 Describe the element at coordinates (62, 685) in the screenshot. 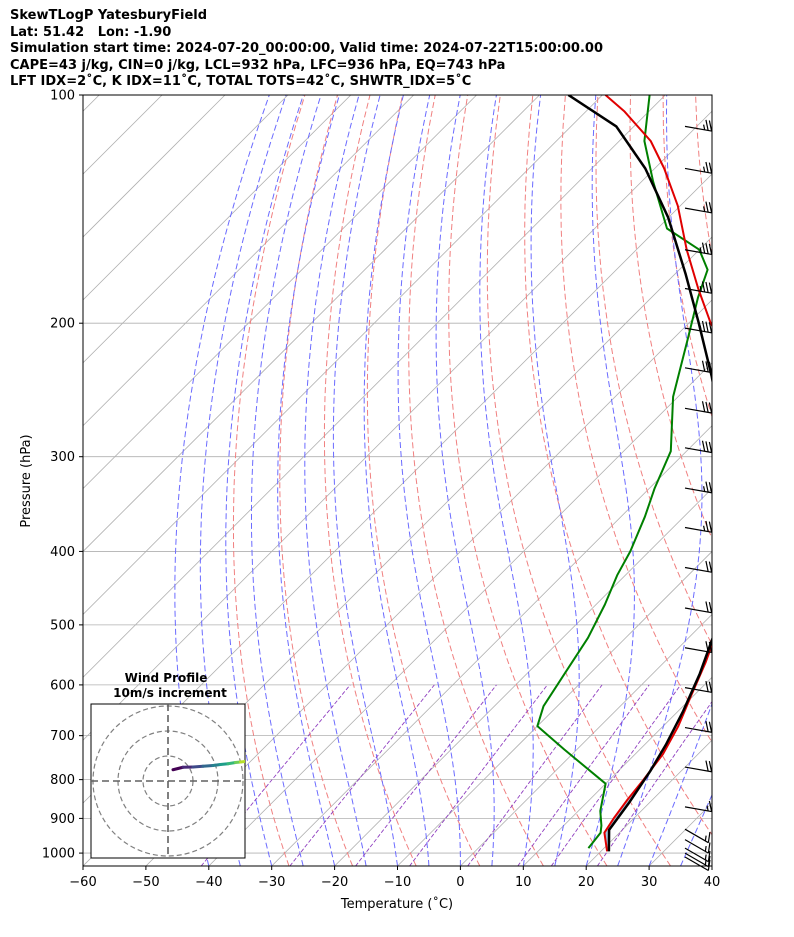

I see `y-tick-label: 600` at that location.